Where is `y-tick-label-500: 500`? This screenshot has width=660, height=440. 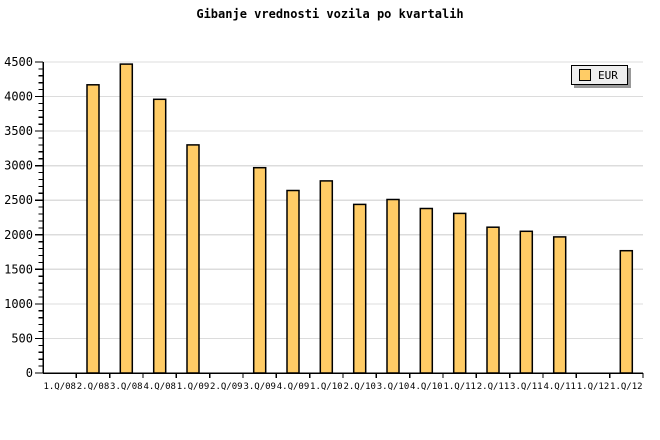
y-tick-label-500: 500 is located at coordinates (22, 338).